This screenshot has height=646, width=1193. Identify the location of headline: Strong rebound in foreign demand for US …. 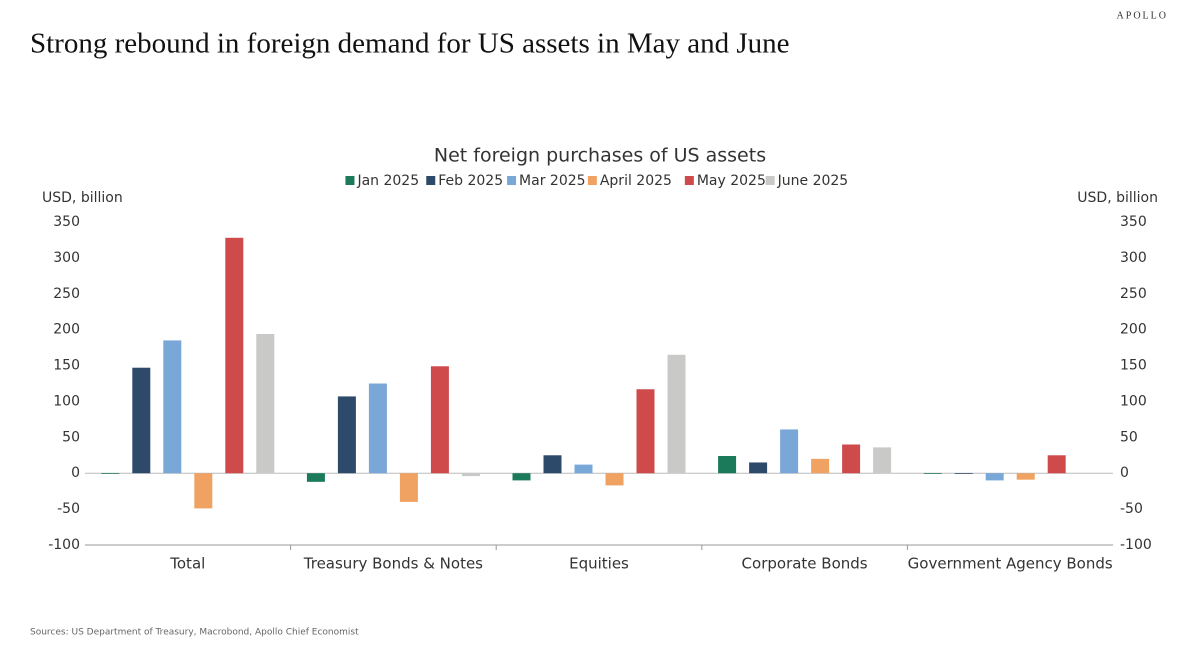
(410, 44).